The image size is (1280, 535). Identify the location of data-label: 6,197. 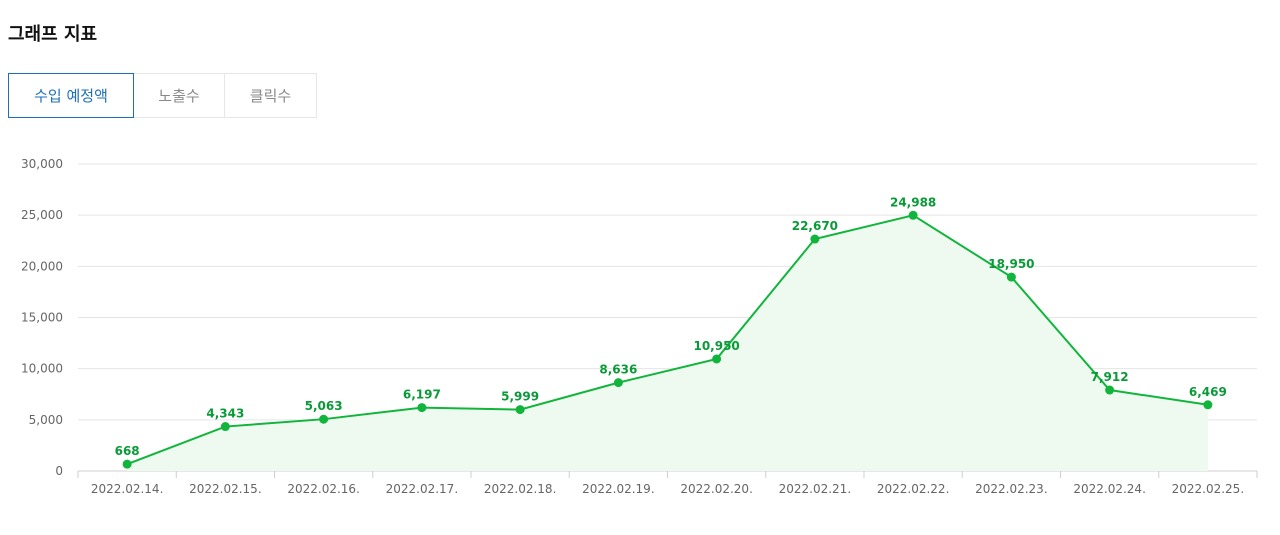
(422, 395).